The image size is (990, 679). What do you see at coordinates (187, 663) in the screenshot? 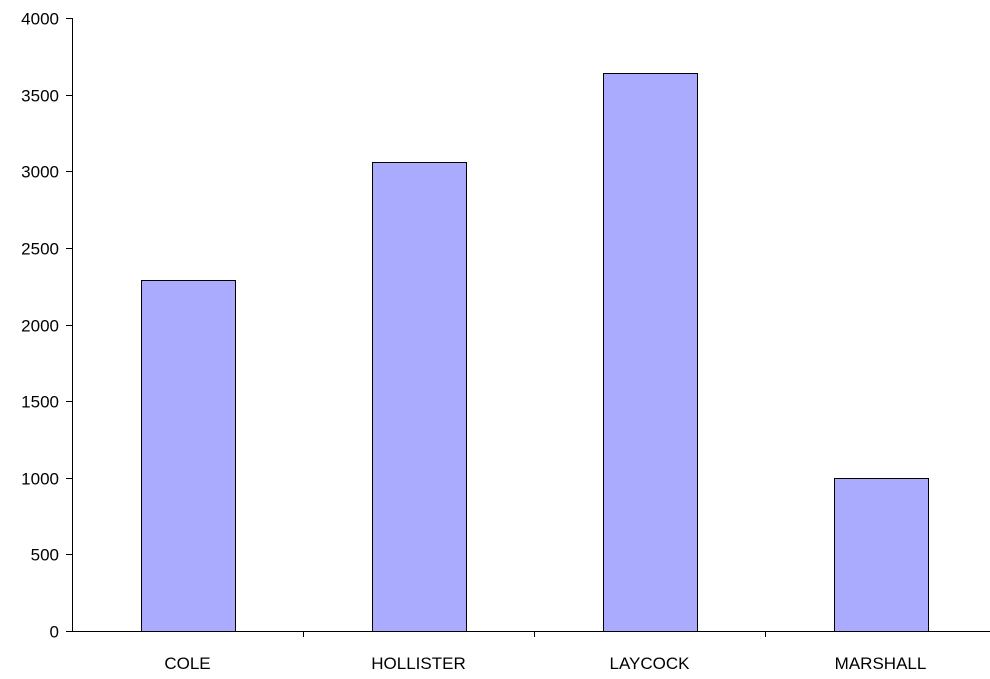
I see `x-tick-label: COLE` at bounding box center [187, 663].